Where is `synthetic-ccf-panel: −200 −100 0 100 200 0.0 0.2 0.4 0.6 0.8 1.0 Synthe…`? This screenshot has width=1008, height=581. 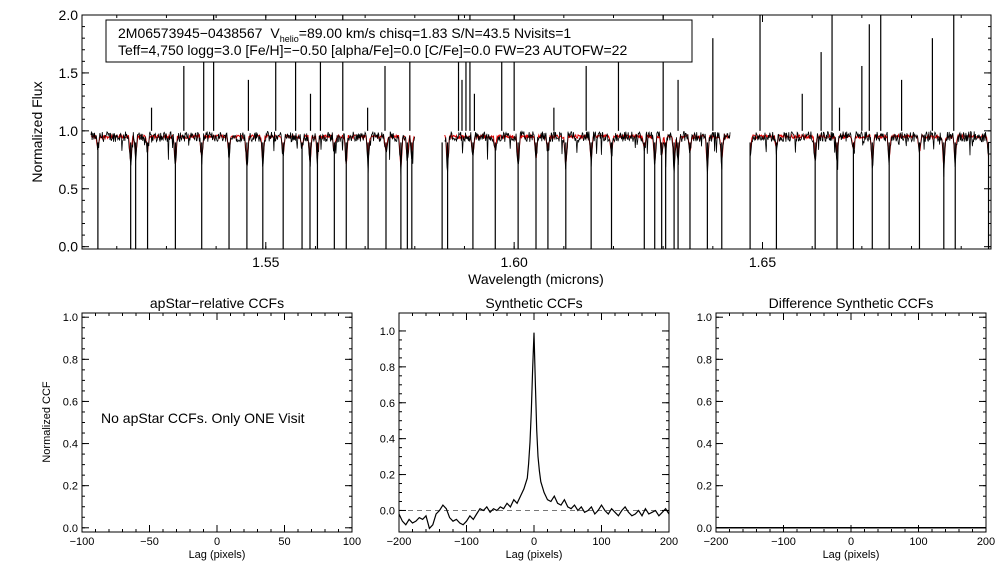 synthetic-ccf-panel: −200 −100 0 100 200 0.0 0.2 0.4 0.6 0.8 1.0 Synthe… is located at coordinates (529, 428).